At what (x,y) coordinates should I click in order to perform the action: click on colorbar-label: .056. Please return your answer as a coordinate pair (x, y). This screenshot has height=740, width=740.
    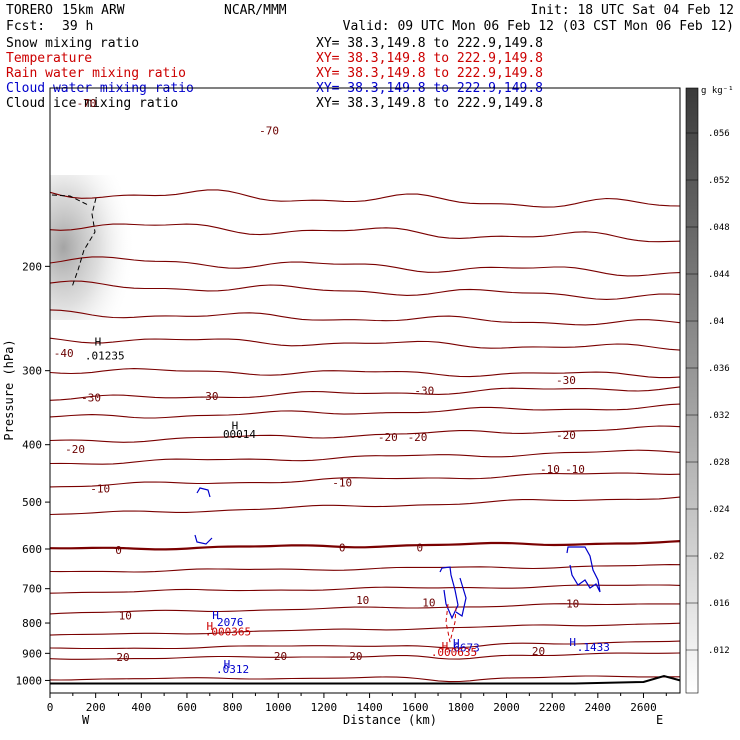
    Looking at the image, I should click on (719, 134).